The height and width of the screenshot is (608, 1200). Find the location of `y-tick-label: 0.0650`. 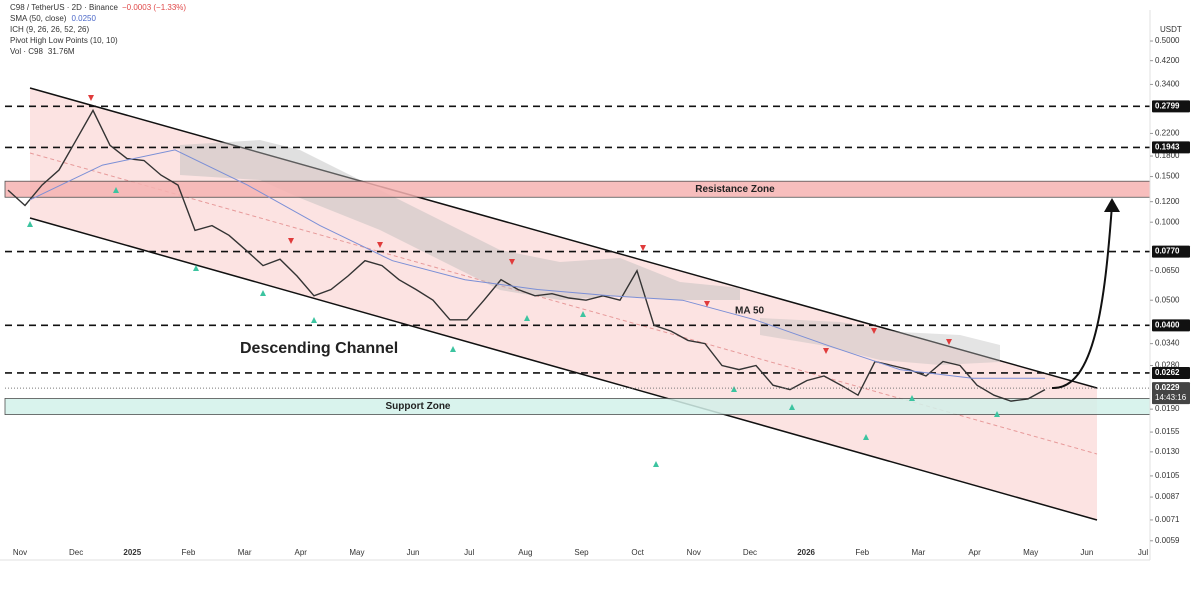

y-tick-label: 0.0650 is located at coordinates (1167, 270).